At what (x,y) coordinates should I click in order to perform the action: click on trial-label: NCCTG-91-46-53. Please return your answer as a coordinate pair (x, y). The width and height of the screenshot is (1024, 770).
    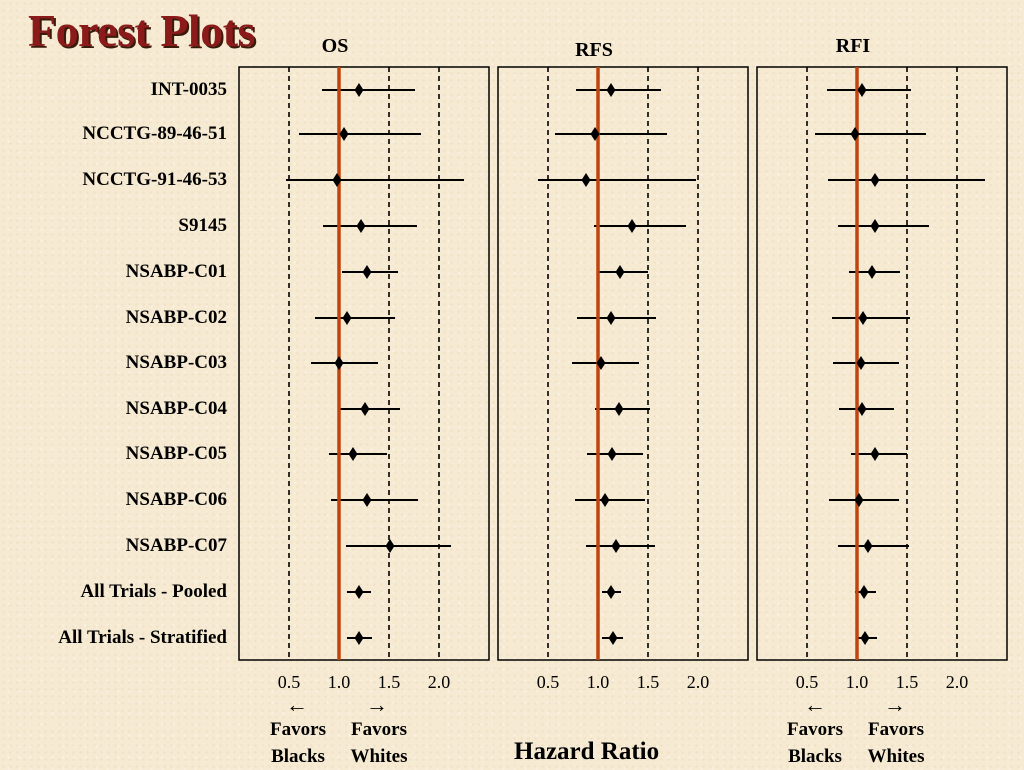
    Looking at the image, I should click on (154, 179).